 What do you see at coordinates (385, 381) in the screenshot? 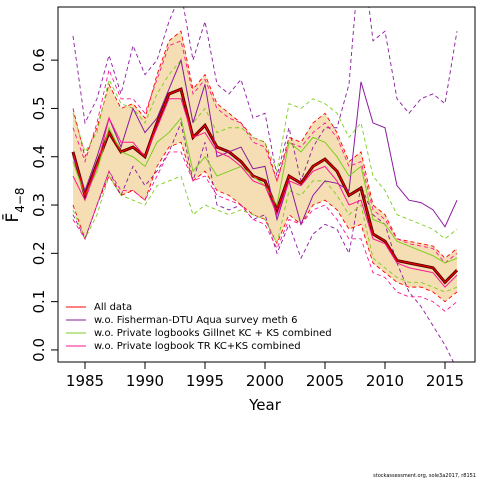
I see `x-tick-label: 2010` at bounding box center [385, 381].